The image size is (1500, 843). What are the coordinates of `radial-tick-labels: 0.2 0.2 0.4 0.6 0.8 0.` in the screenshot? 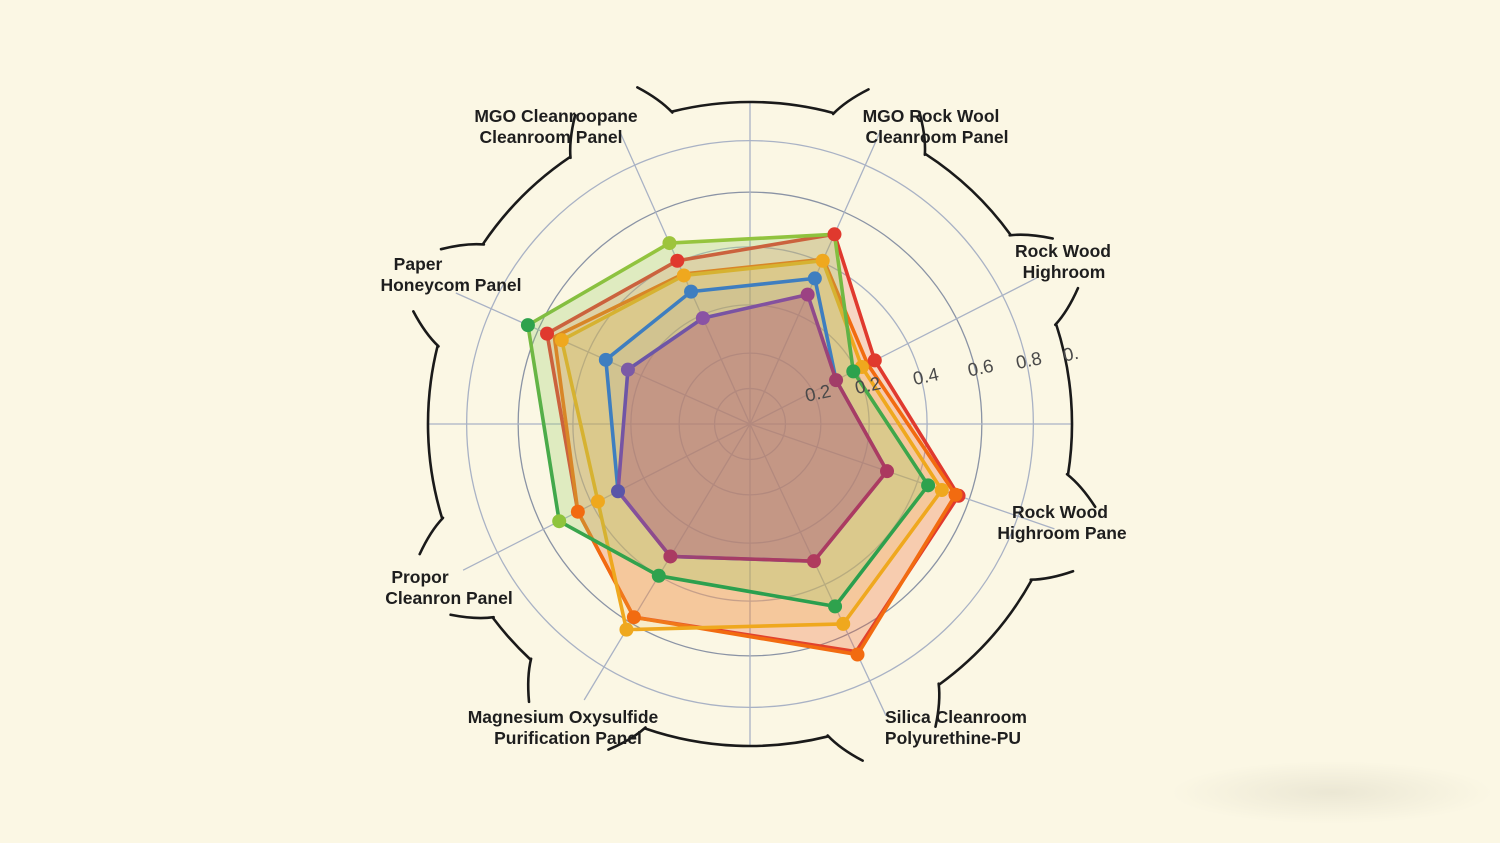 It's located at (941, 374).